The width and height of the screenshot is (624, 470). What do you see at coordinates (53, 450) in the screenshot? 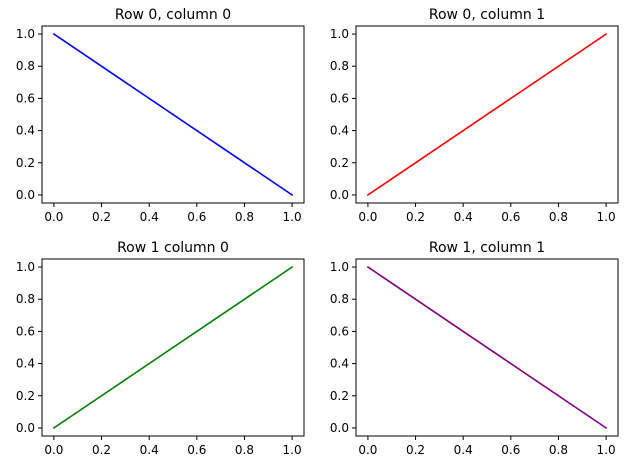
I see `subplot-r1-c0-xtick-label: 0.0` at bounding box center [53, 450].